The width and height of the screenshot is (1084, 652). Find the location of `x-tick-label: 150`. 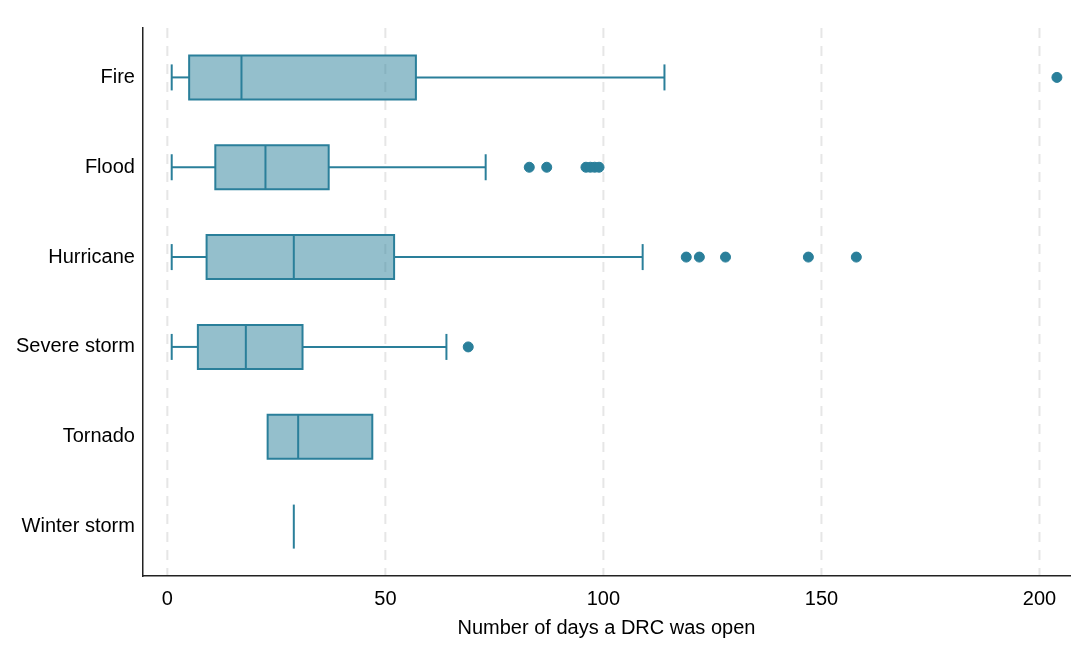

x-tick-label: 150 is located at coordinates (821, 597).